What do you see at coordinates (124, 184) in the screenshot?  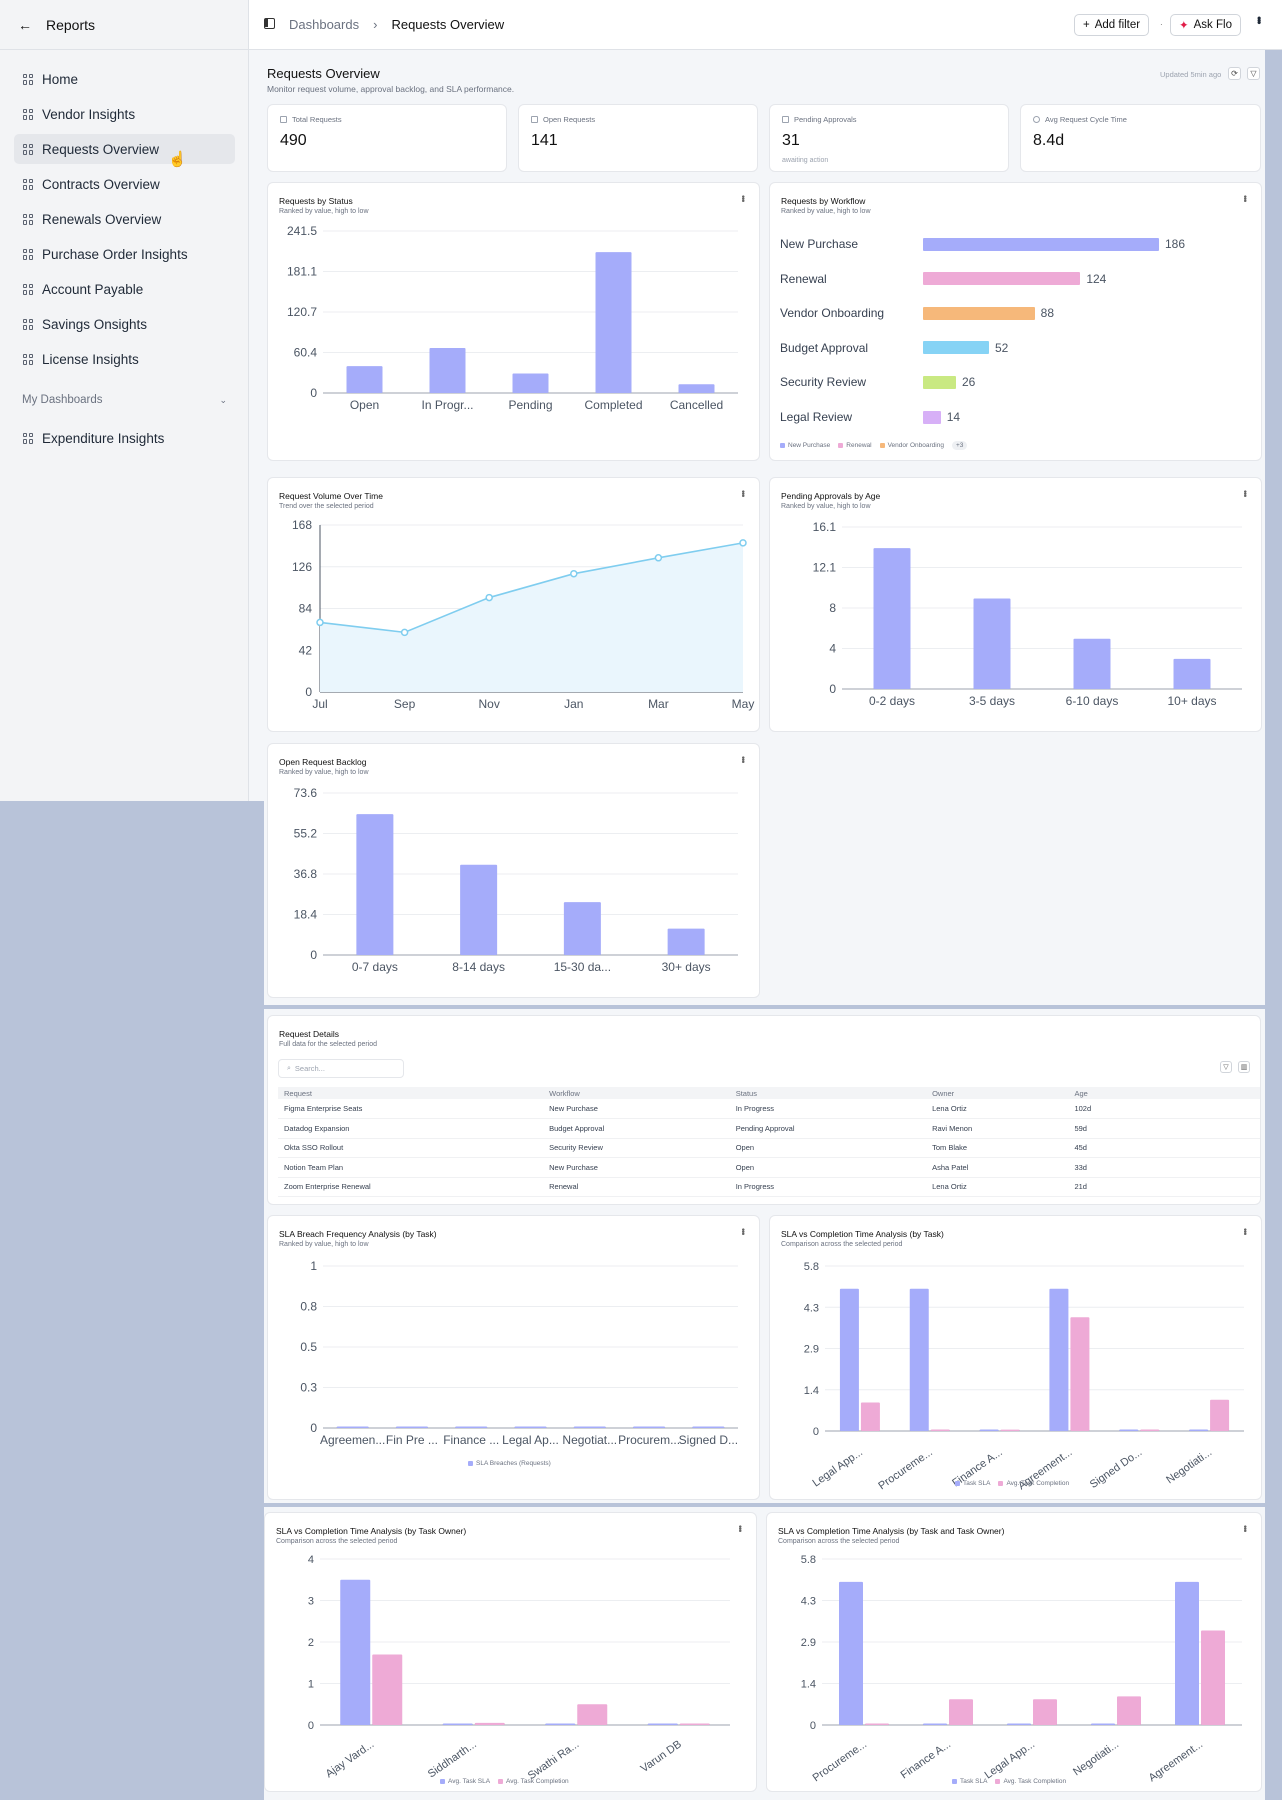 I see `sidebar-item-contracts-overview: Contracts Overview` at bounding box center [124, 184].